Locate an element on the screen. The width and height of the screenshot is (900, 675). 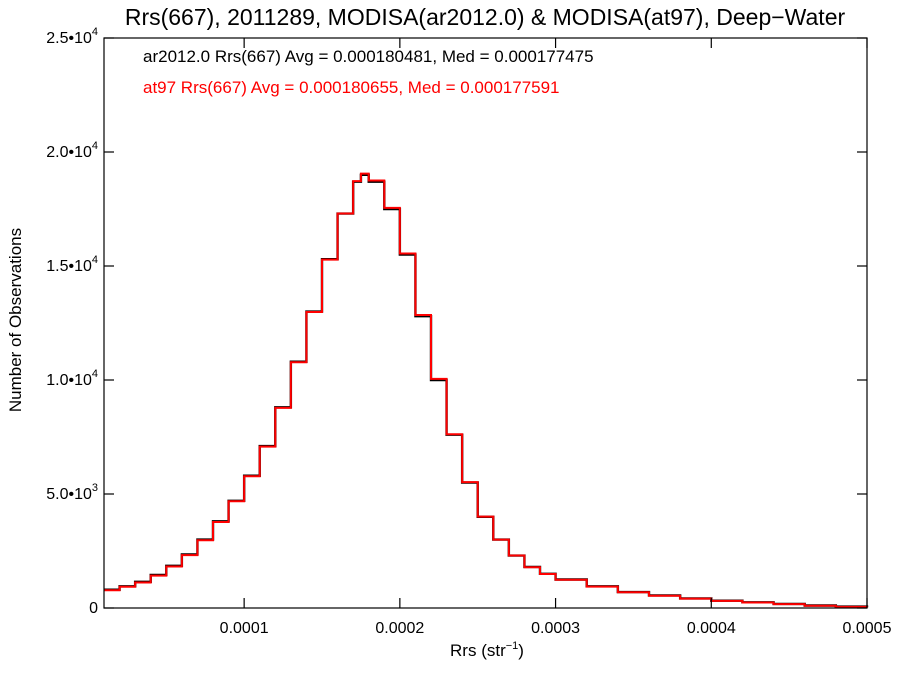
x-tick-label: 0.0003 is located at coordinates (555, 628).